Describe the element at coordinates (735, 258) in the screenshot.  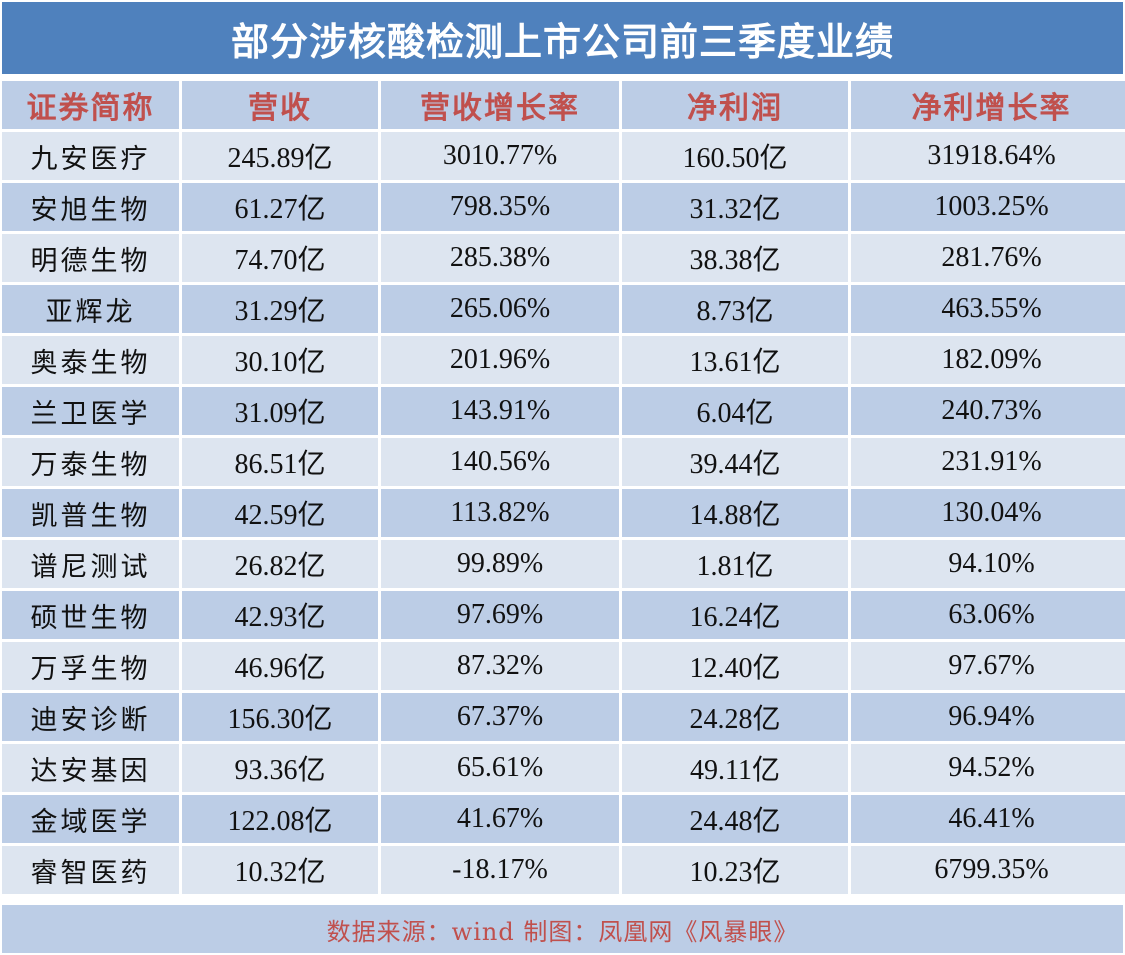
I see `cell-net-profit: 38.38亿` at that location.